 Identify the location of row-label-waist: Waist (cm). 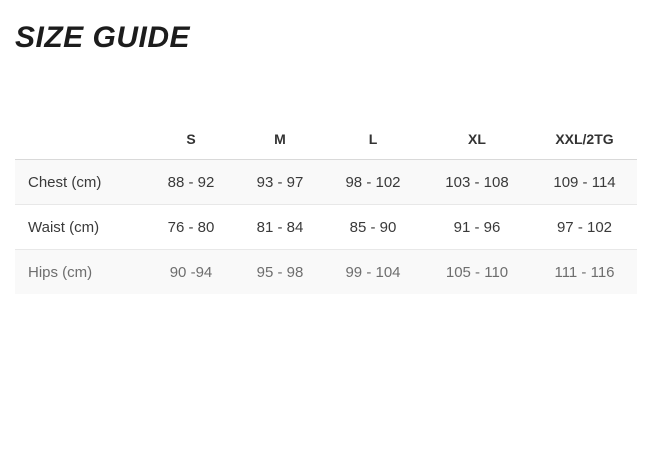
(80, 227).